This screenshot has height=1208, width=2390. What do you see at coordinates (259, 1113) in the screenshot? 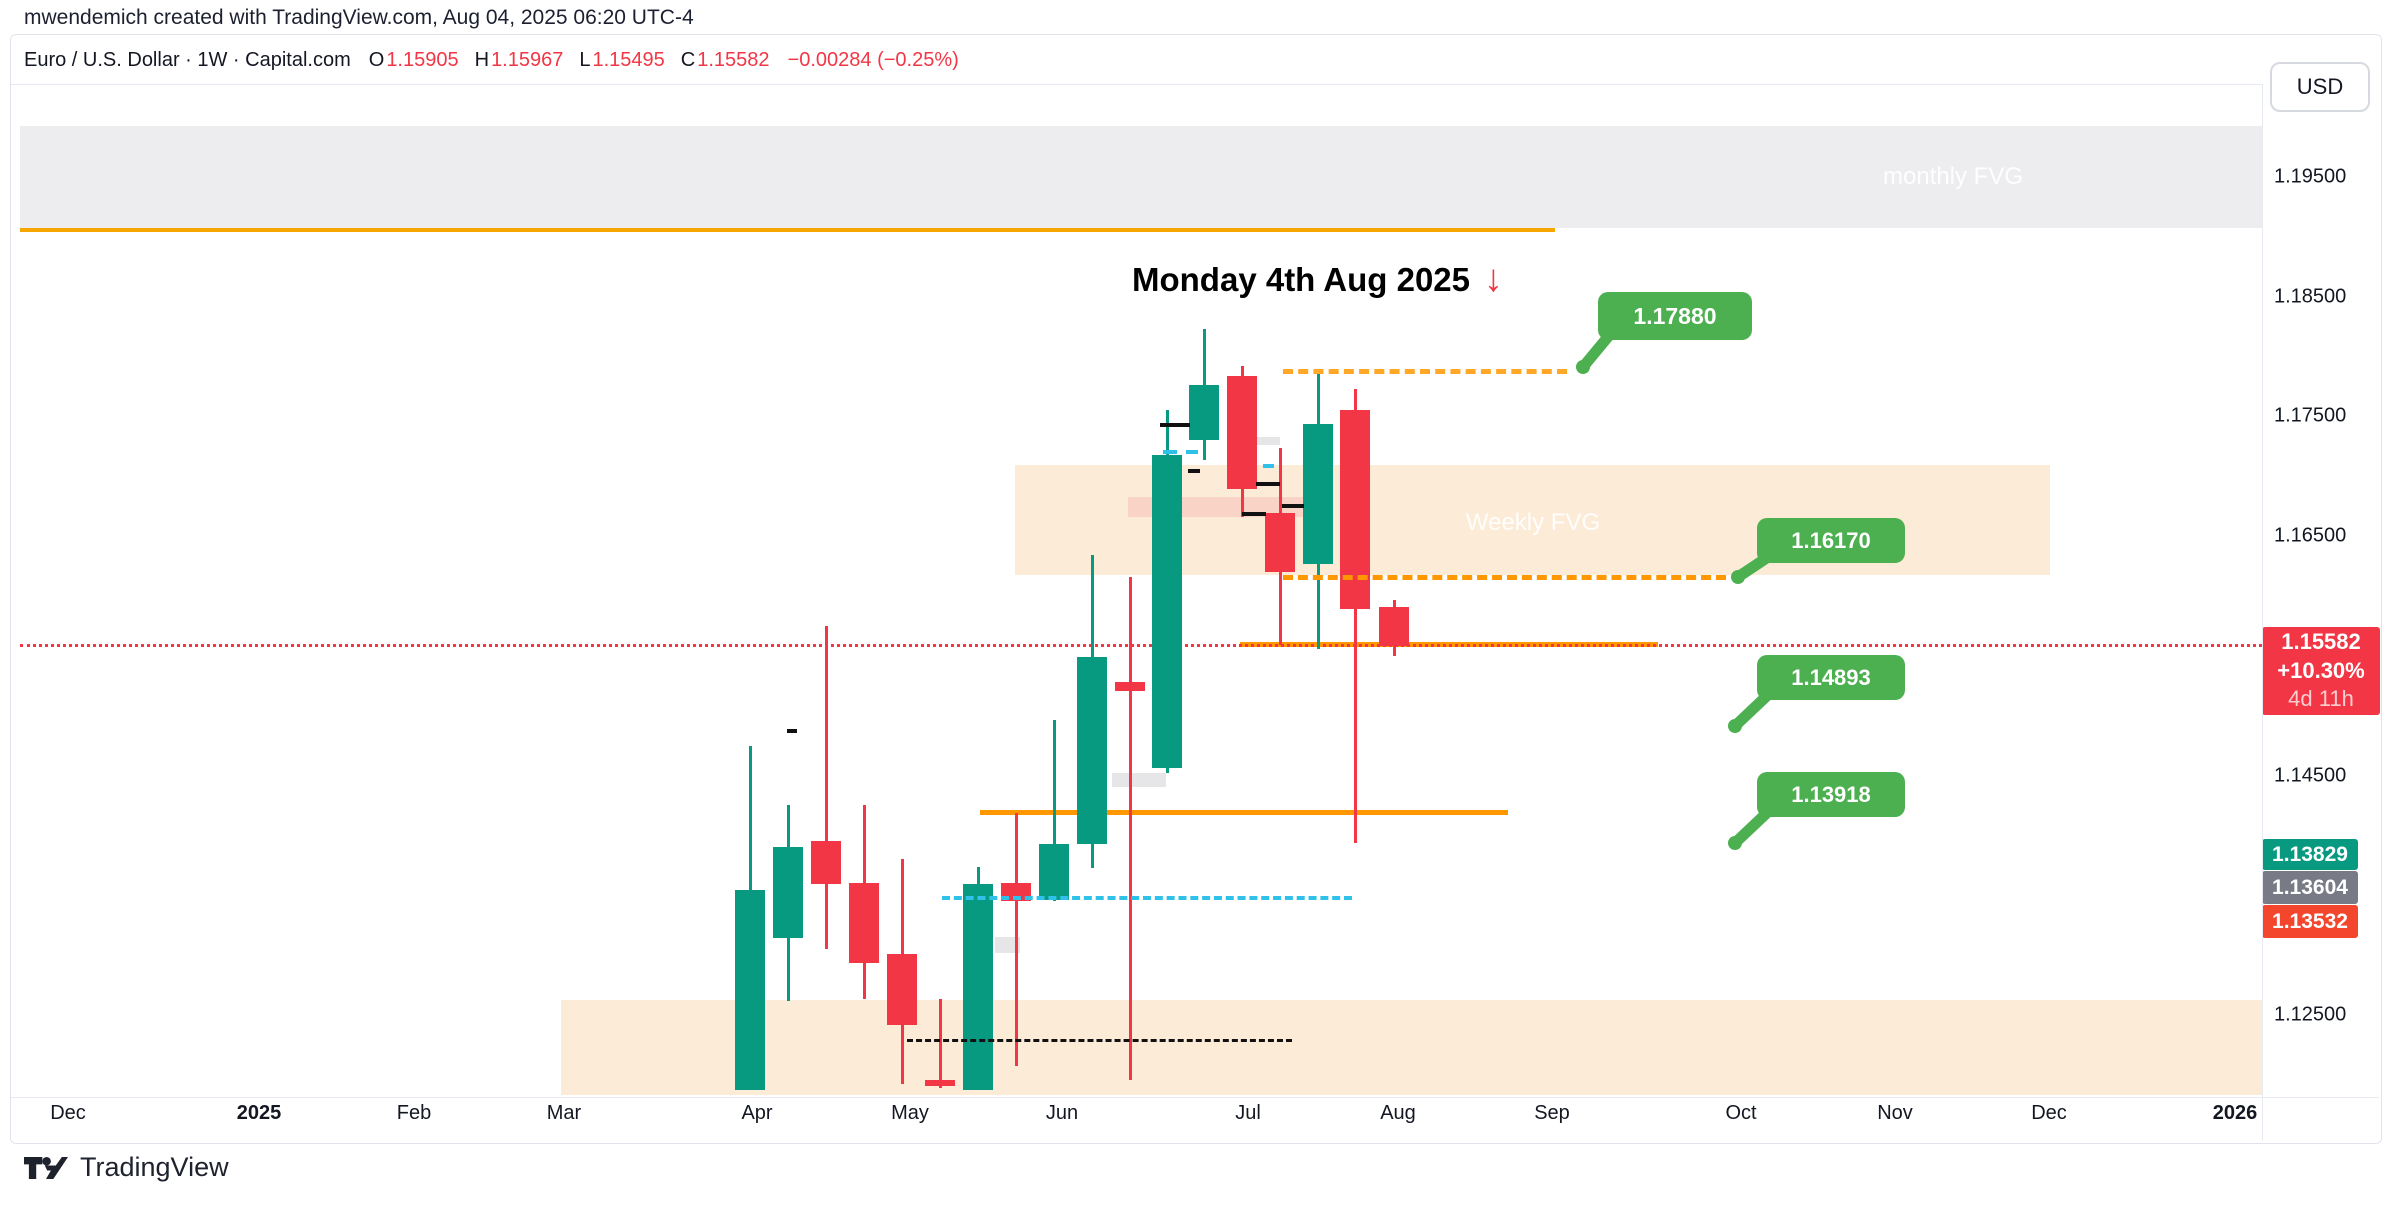
I see `time-axis-label: 2025` at bounding box center [259, 1113].